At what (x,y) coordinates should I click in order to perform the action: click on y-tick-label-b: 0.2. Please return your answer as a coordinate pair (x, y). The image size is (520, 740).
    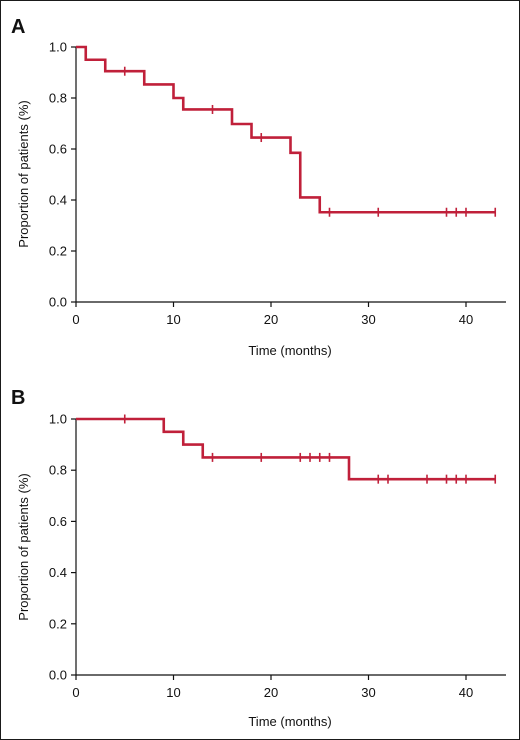
    Looking at the image, I should click on (58, 623).